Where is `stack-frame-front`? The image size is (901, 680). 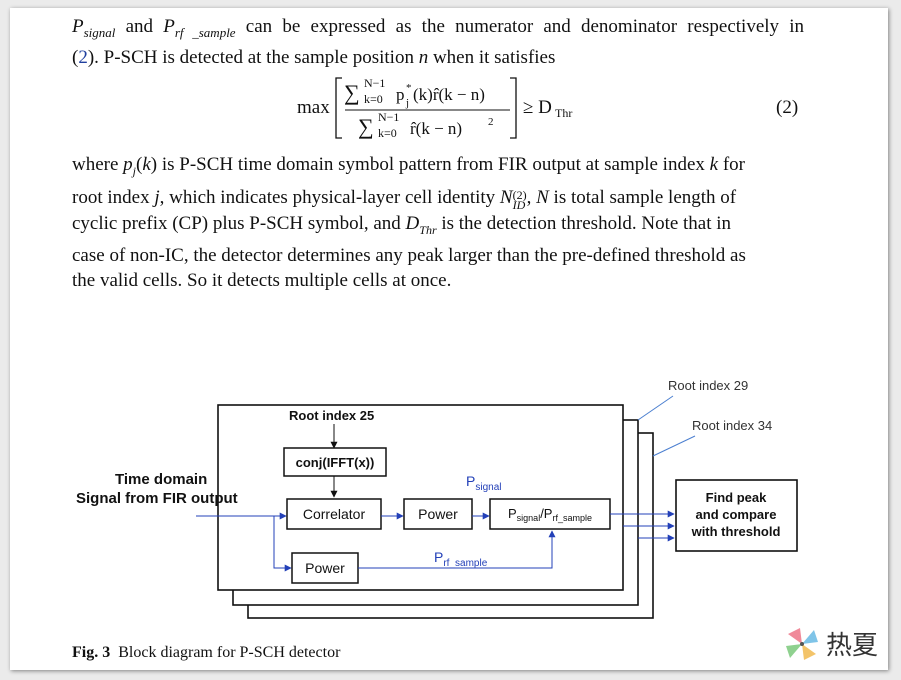 stack-frame-front is located at coordinates (420, 497).